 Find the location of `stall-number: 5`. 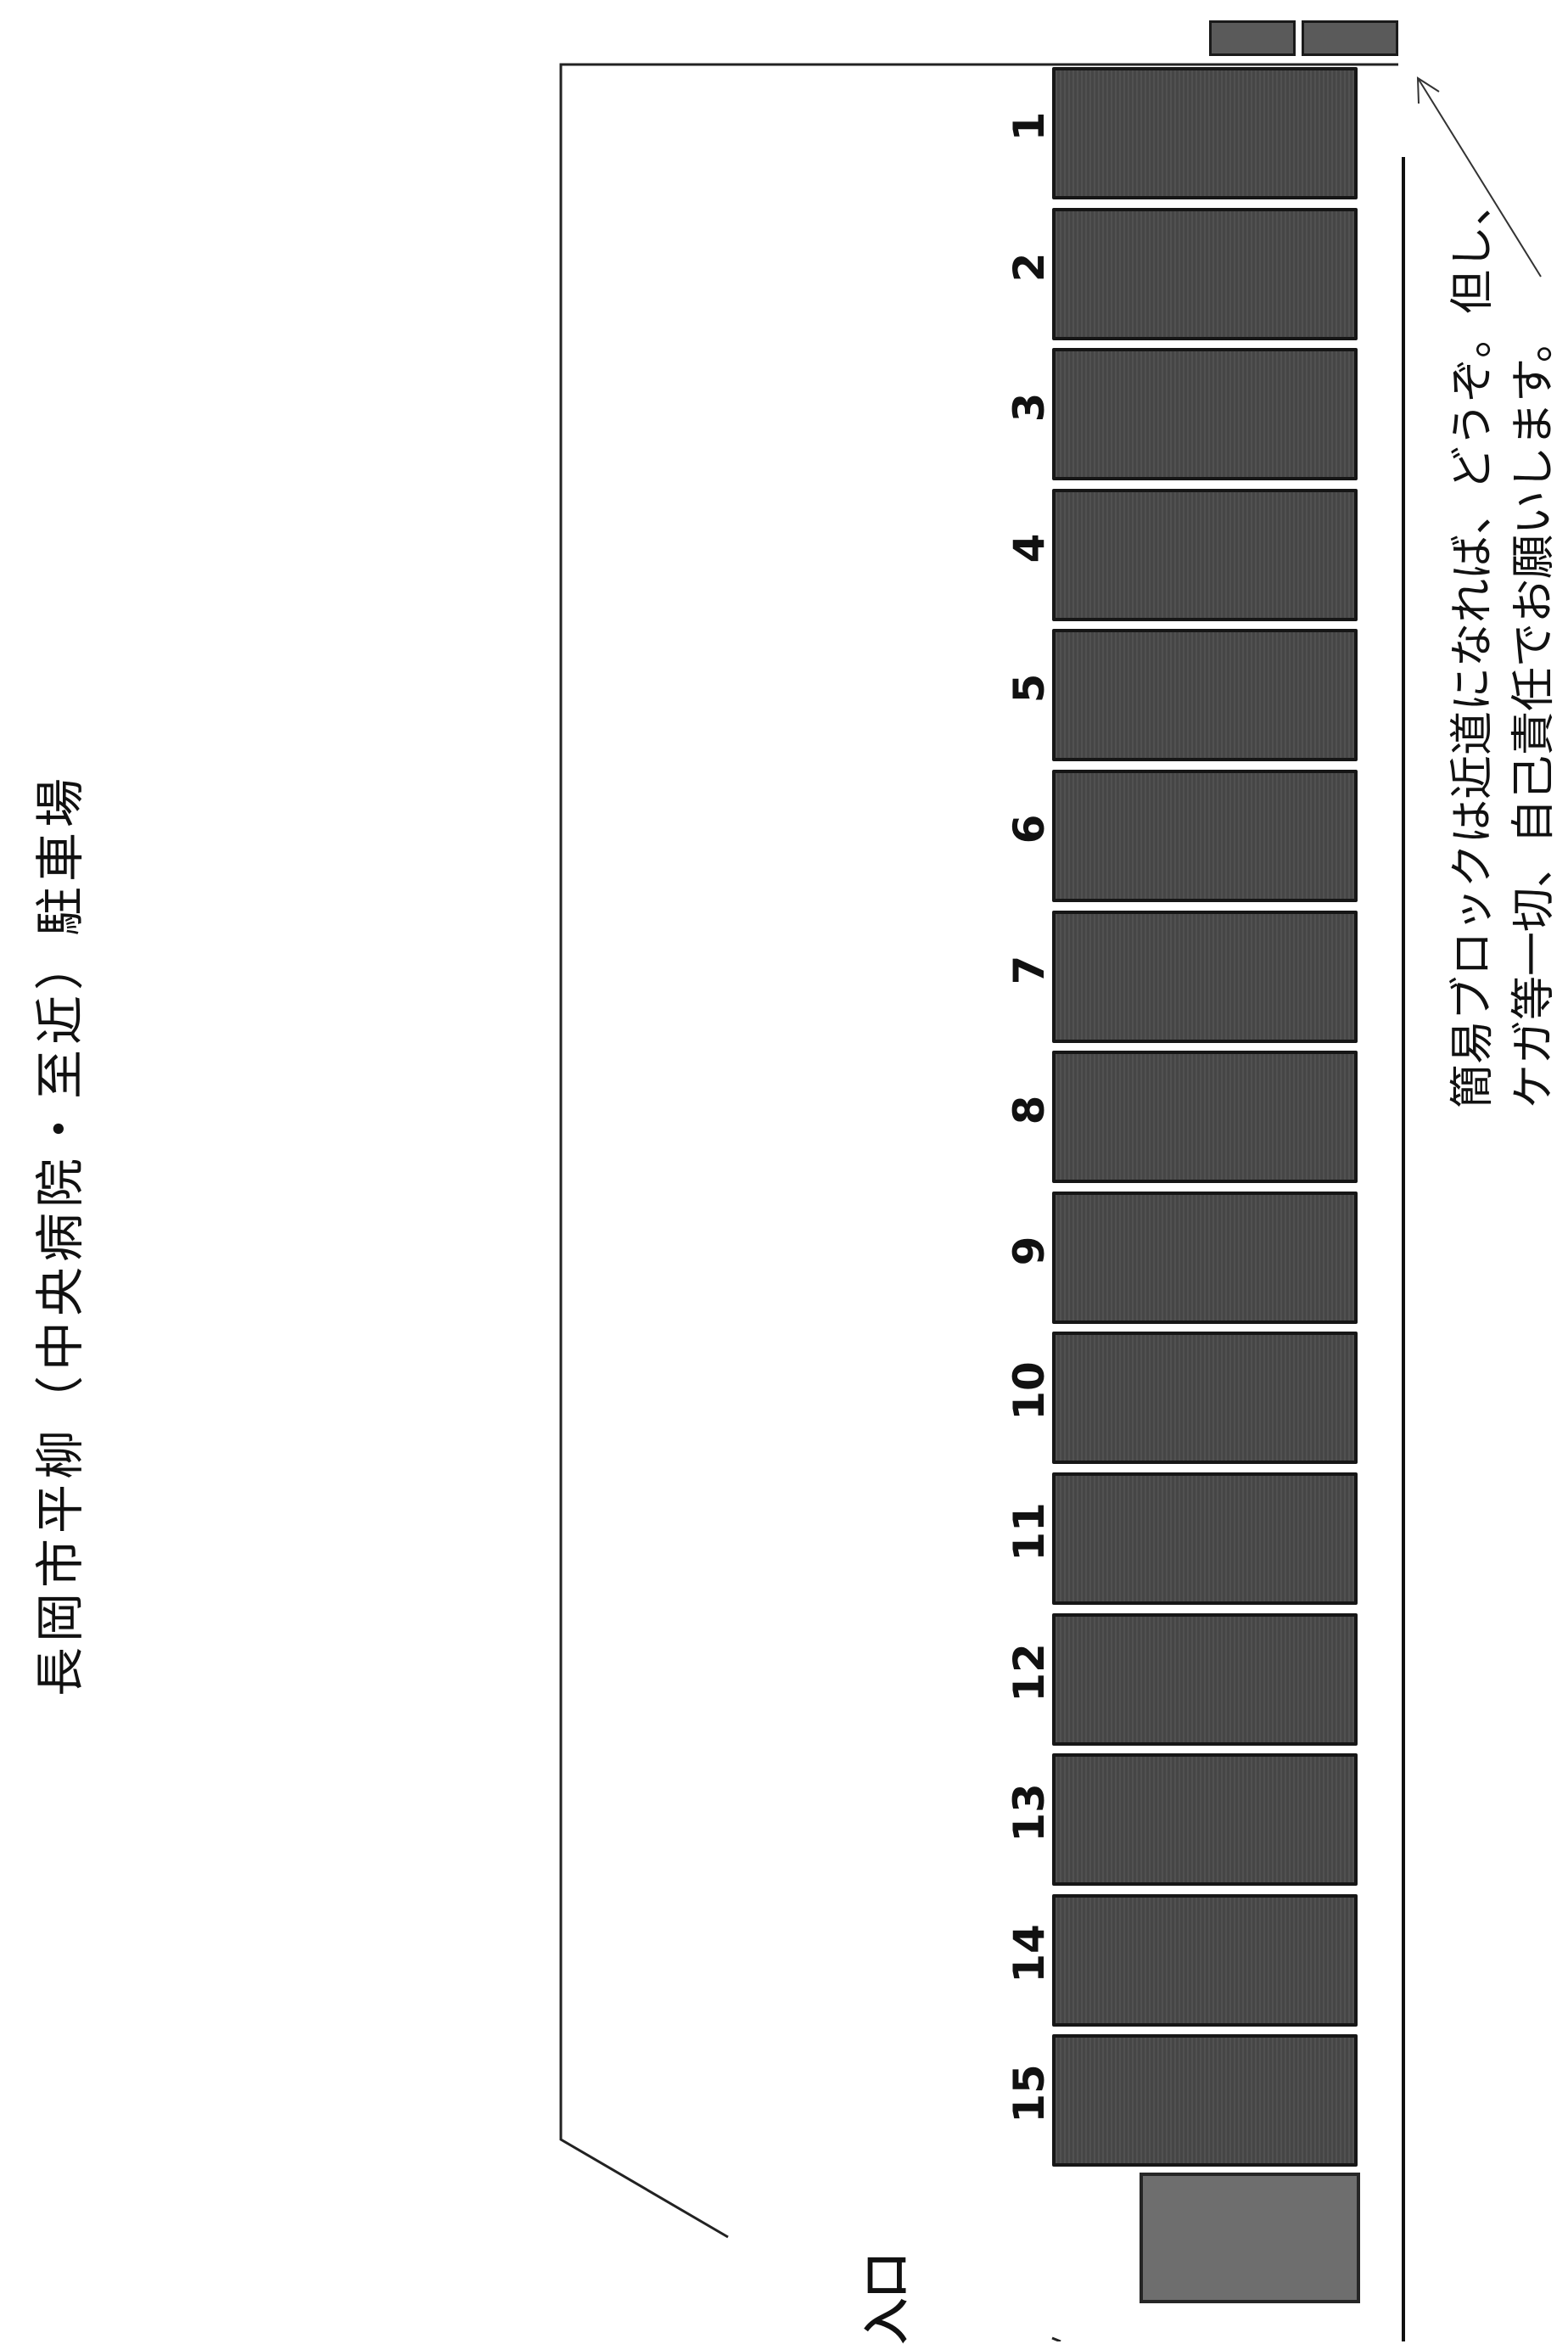

stall-number: 5 is located at coordinates (1029, 689).